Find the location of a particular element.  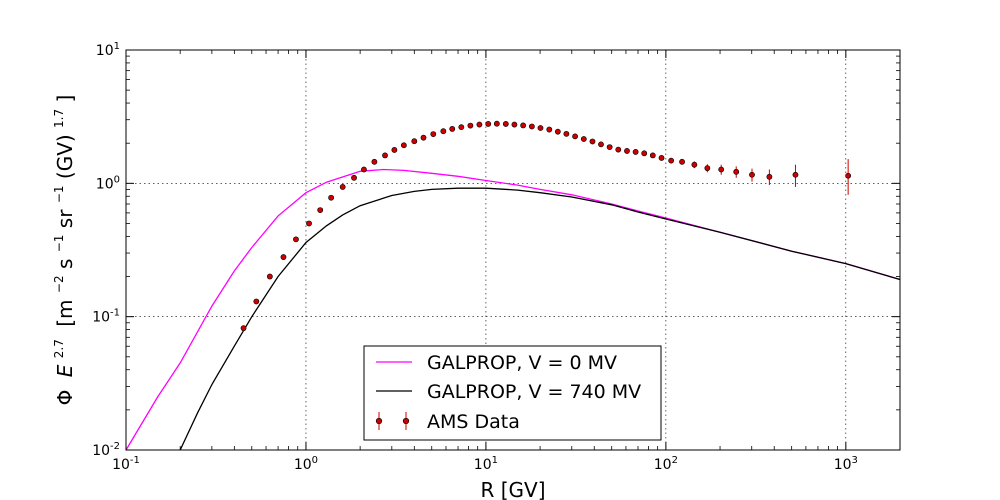

y-label-phi: Φ is located at coordinates (65, 398).